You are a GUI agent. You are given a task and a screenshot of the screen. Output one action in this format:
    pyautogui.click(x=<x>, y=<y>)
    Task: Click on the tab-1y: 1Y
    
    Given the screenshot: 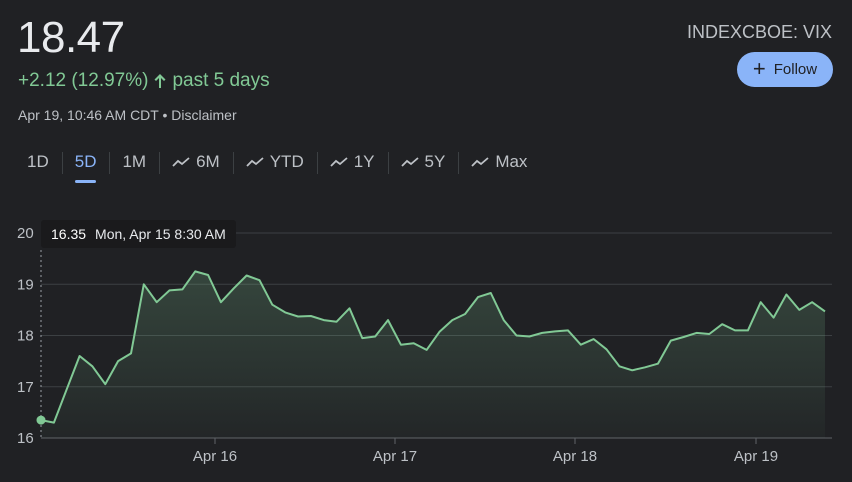 What is the action you would take?
    pyautogui.click(x=352, y=162)
    